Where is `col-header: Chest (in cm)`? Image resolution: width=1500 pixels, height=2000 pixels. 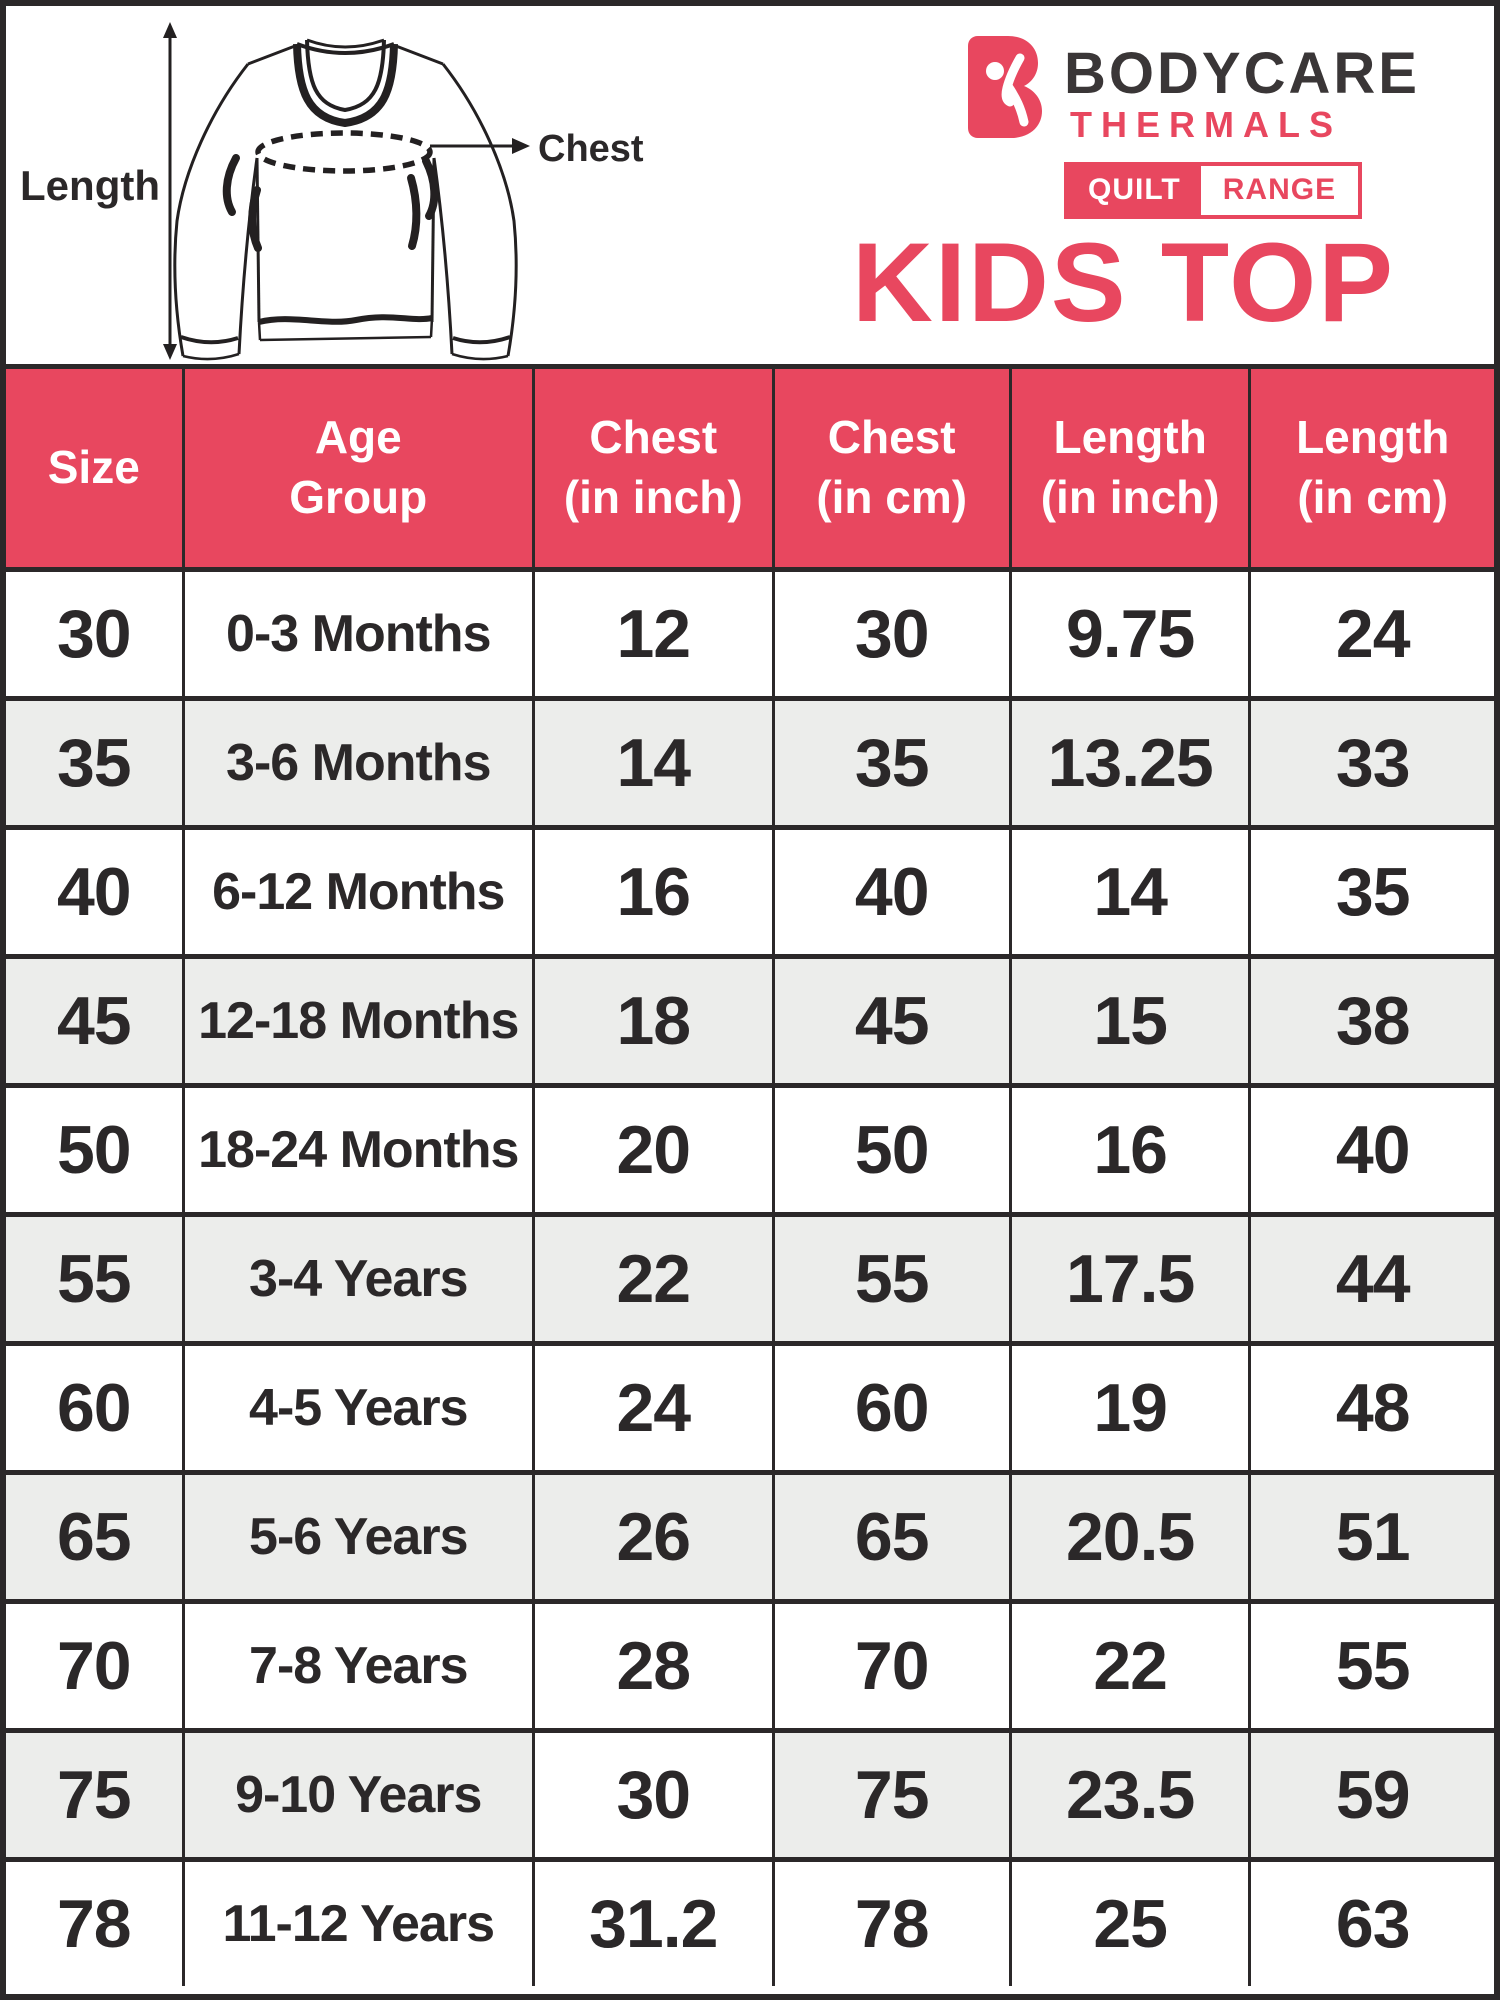 col-header: Chest (in cm) is located at coordinates (891, 467).